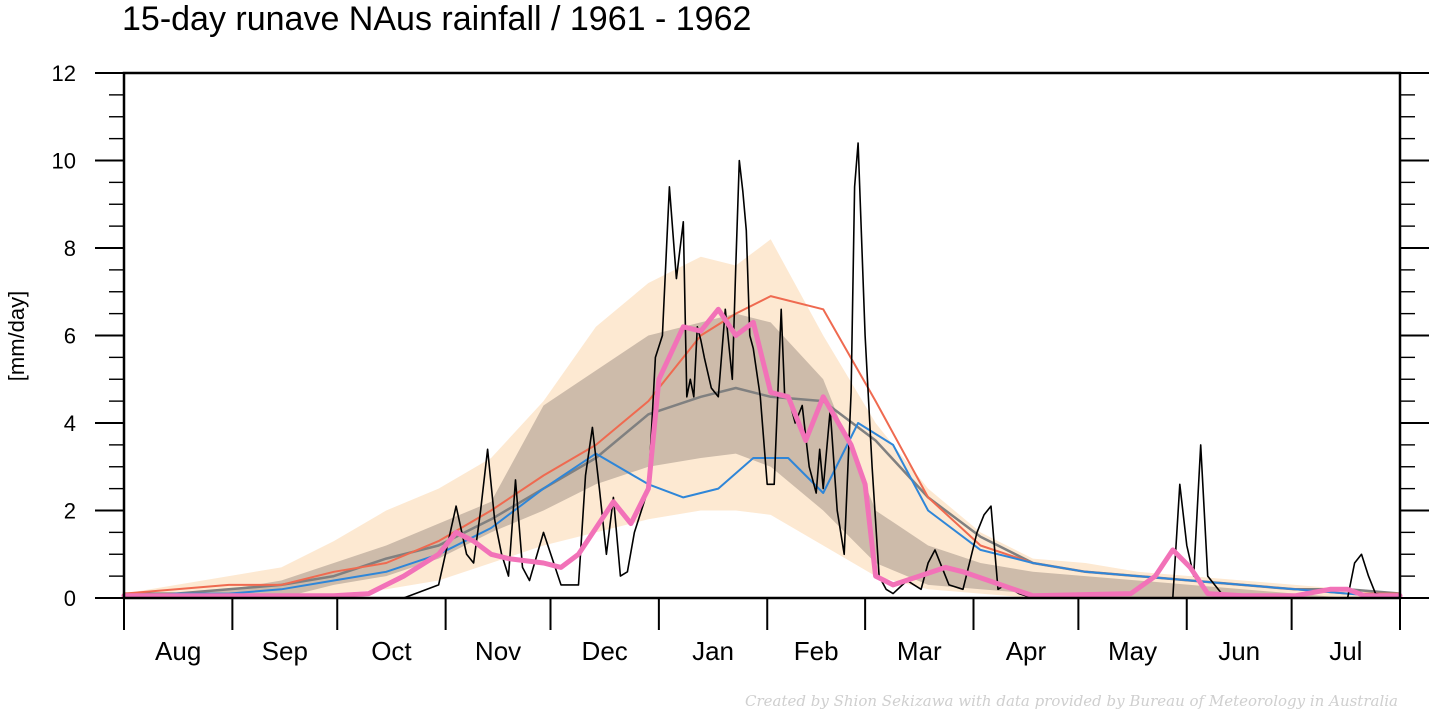 The width and height of the screenshot is (1432, 712). I want to click on x-tick-label: Feb, so click(816, 651).